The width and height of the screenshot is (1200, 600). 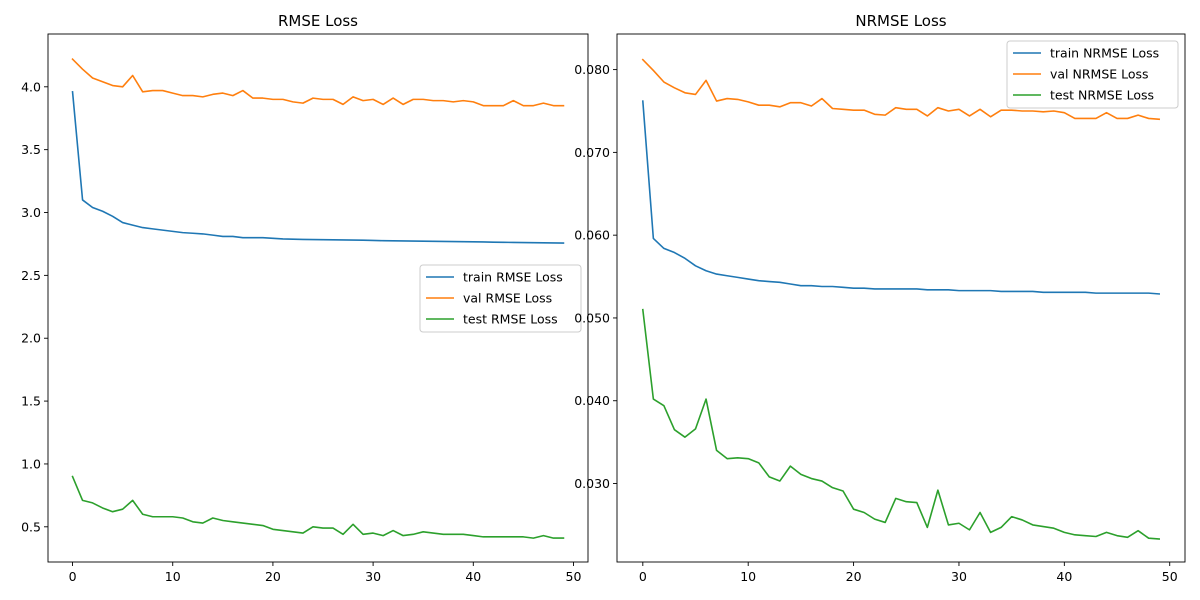 I want to click on y-tick-label: 1.5, so click(x=31, y=401).